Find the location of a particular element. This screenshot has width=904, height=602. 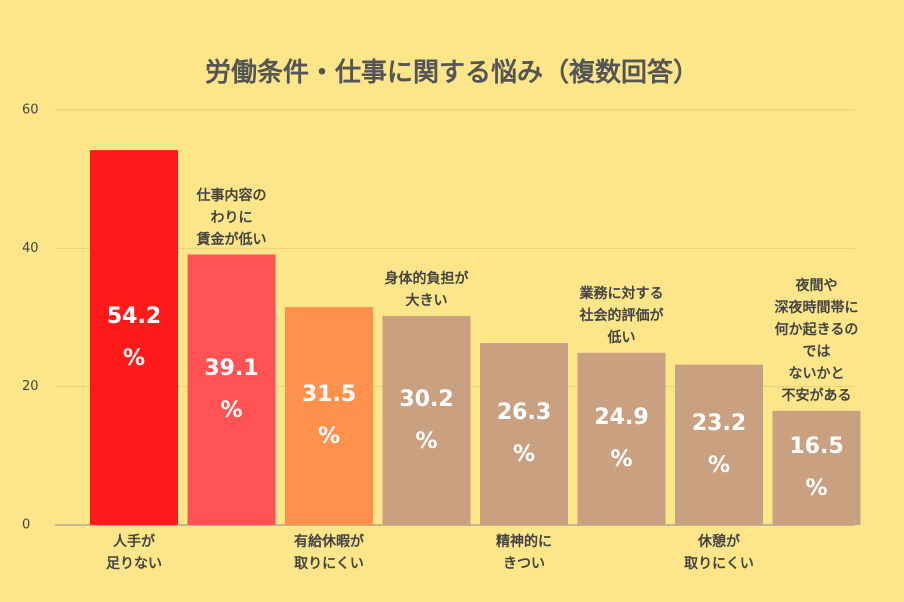

x-tick-label: 業務に対する 社会的評価が 低い is located at coordinates (621, 315).